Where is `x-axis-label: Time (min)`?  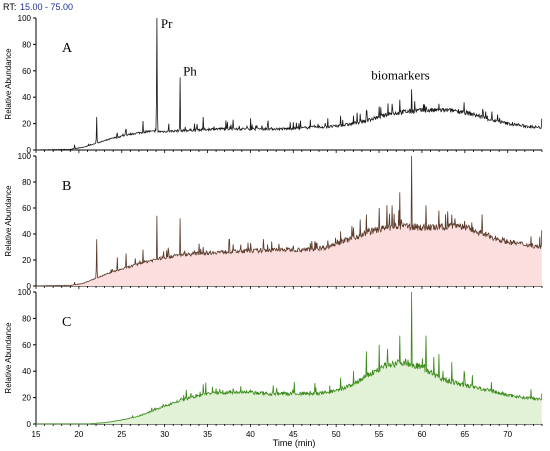 x-axis-label: Time (min) is located at coordinates (294, 443).